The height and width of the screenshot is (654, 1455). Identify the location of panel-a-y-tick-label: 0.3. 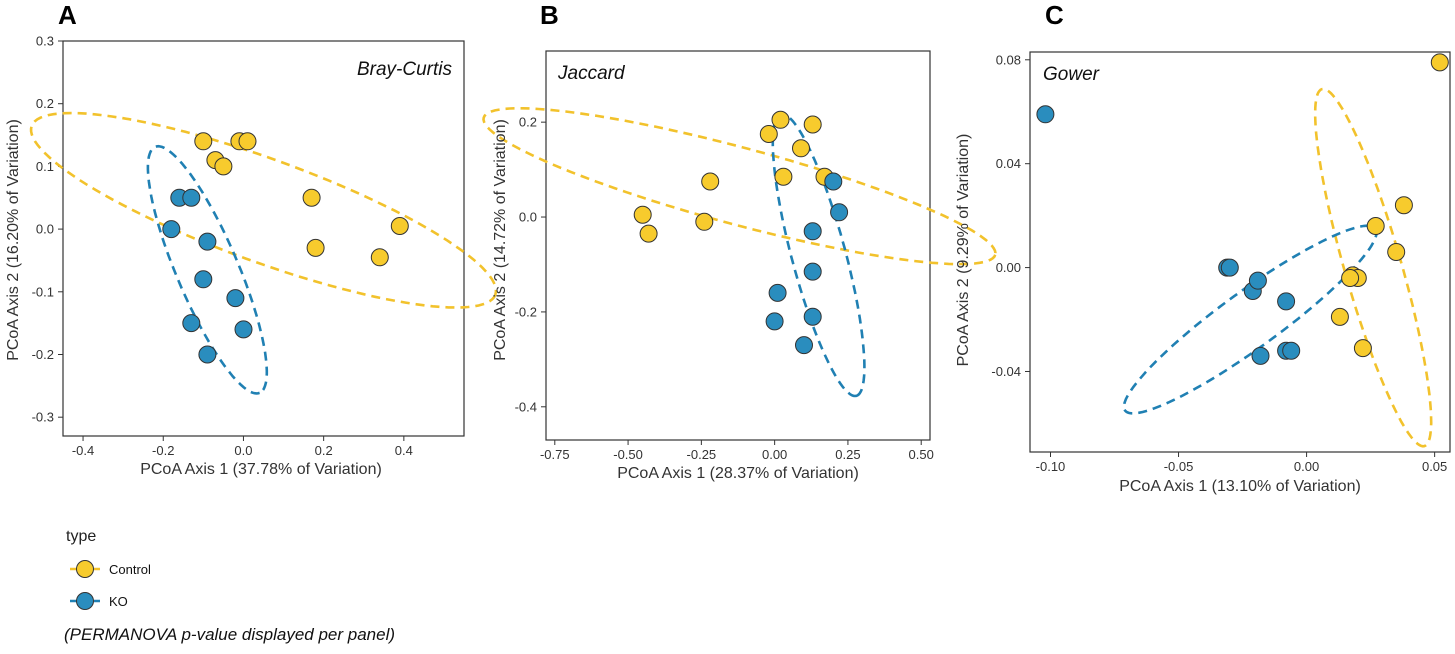
(45, 41).